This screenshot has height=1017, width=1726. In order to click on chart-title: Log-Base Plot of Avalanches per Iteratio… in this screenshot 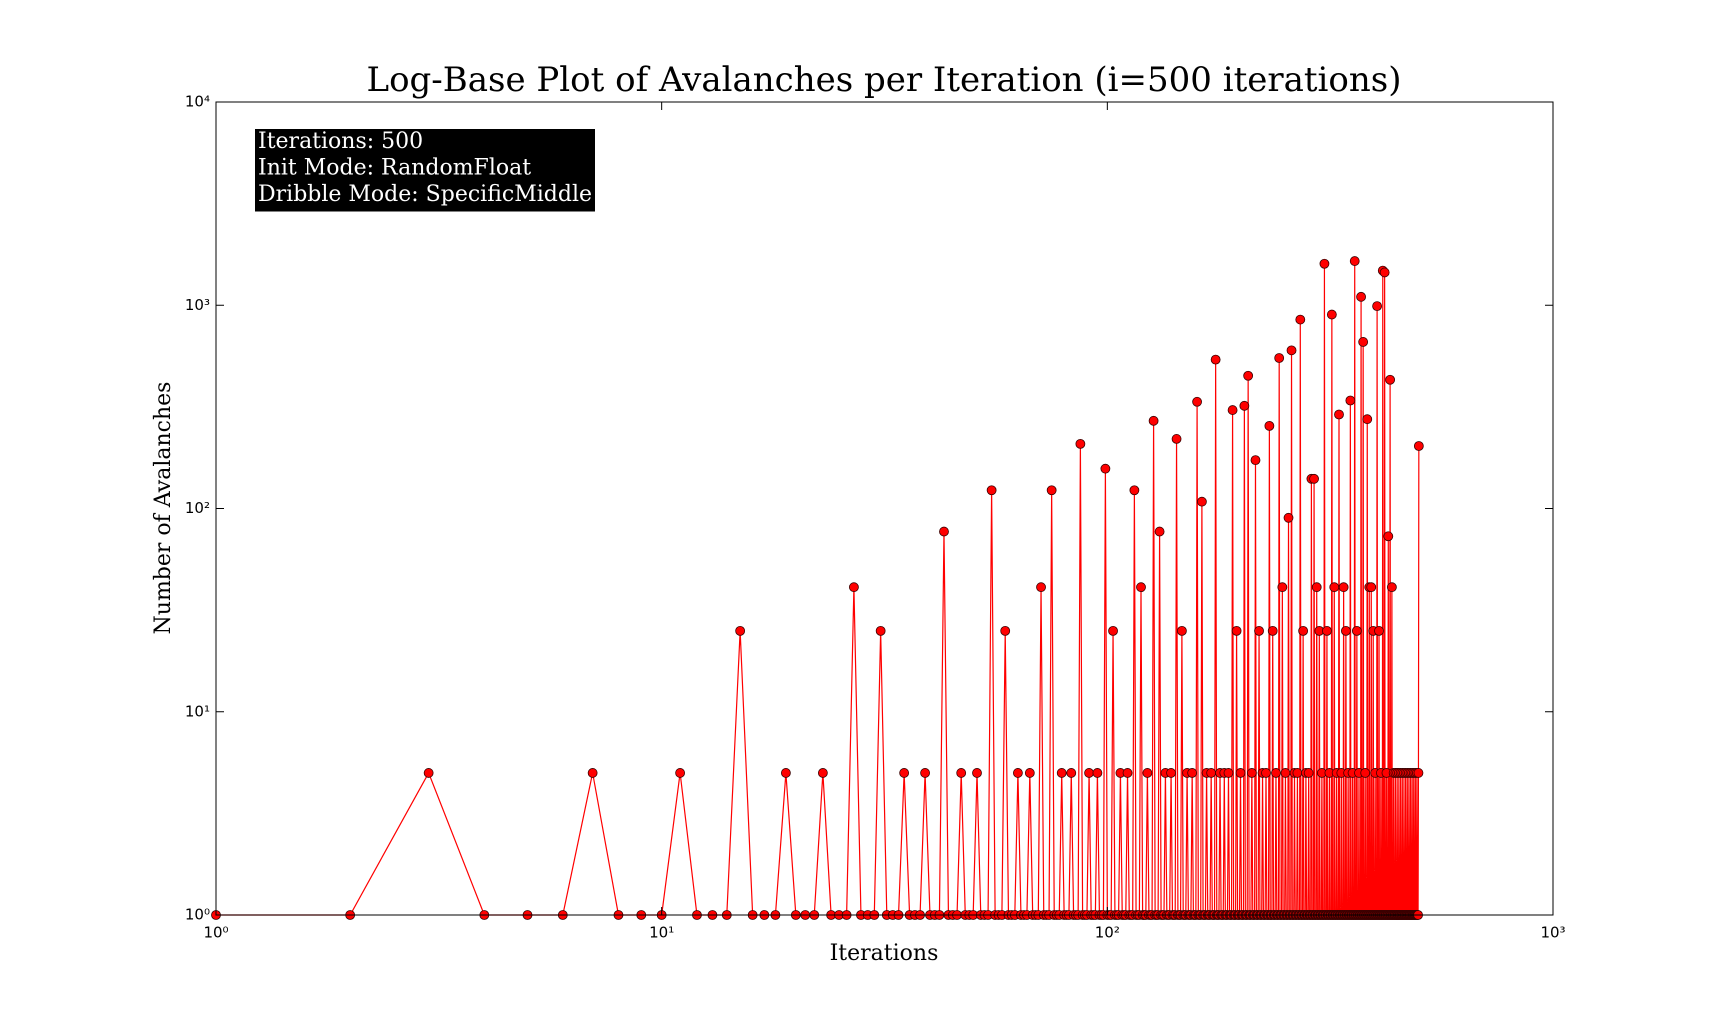, I will do `click(883, 80)`.